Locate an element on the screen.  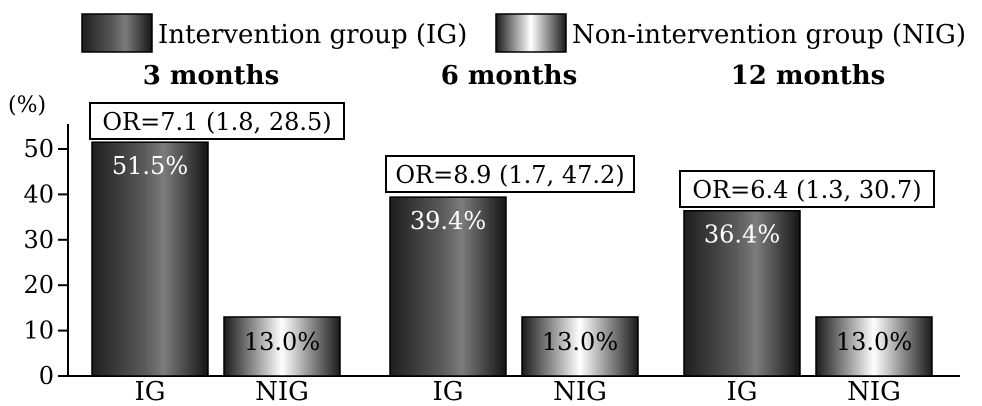
group-title: 6 months is located at coordinates (509, 76).